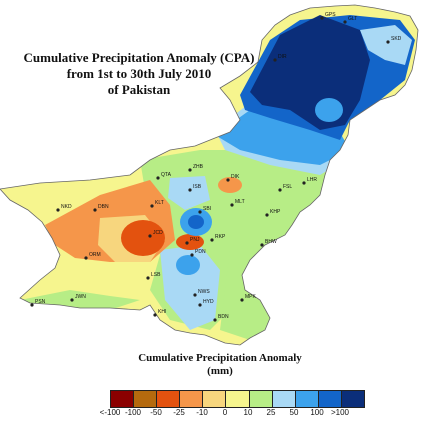  What do you see at coordinates (235, 177) in the screenshot?
I see `station-label: DIK` at bounding box center [235, 177].